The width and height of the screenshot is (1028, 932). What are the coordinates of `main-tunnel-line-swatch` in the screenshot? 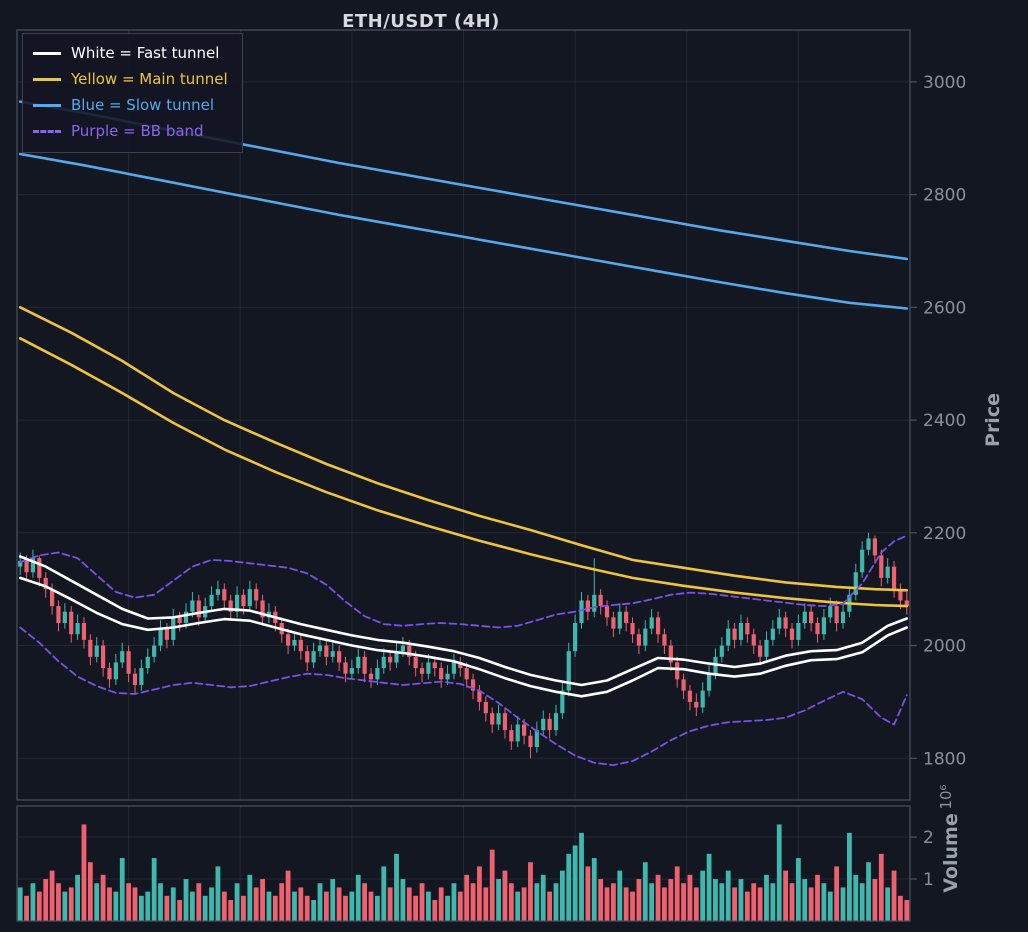 It's located at (47, 79).